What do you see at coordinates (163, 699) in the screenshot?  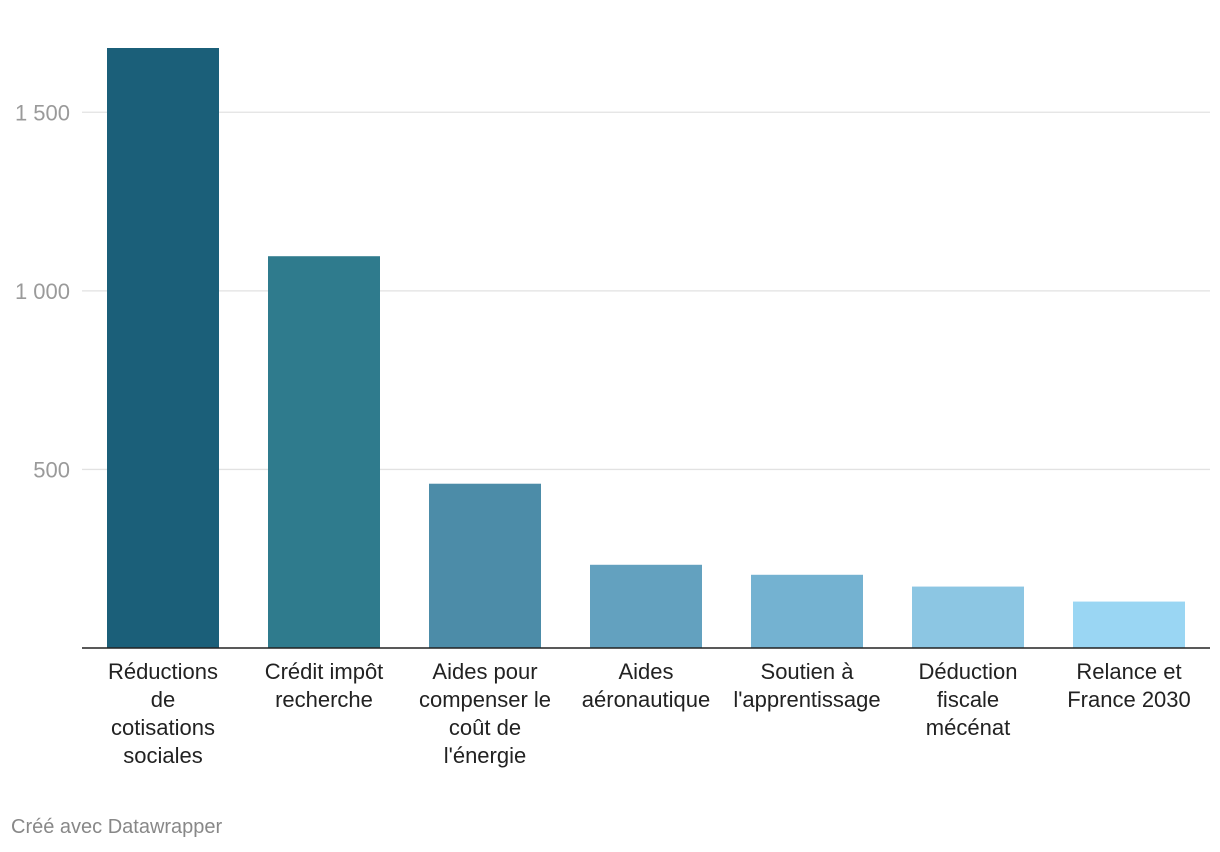 I see `x-tick-label-line: de` at bounding box center [163, 699].